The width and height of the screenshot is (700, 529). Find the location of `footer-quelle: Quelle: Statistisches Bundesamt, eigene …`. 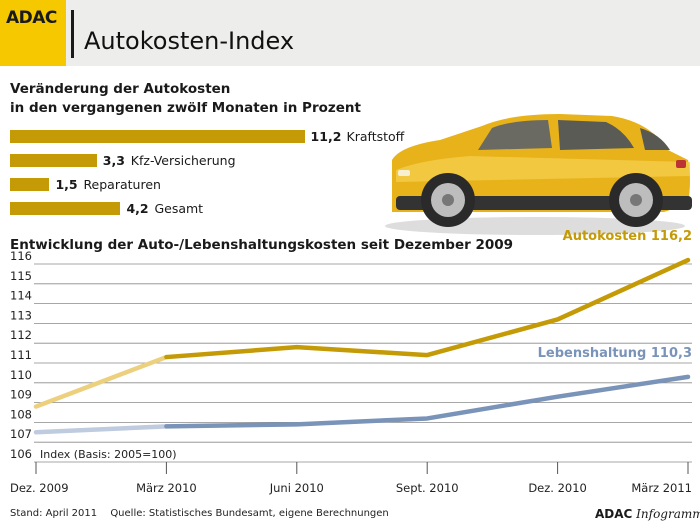

footer-quelle: Quelle: Statistisches Bundesamt, eigene … is located at coordinates (249, 513).